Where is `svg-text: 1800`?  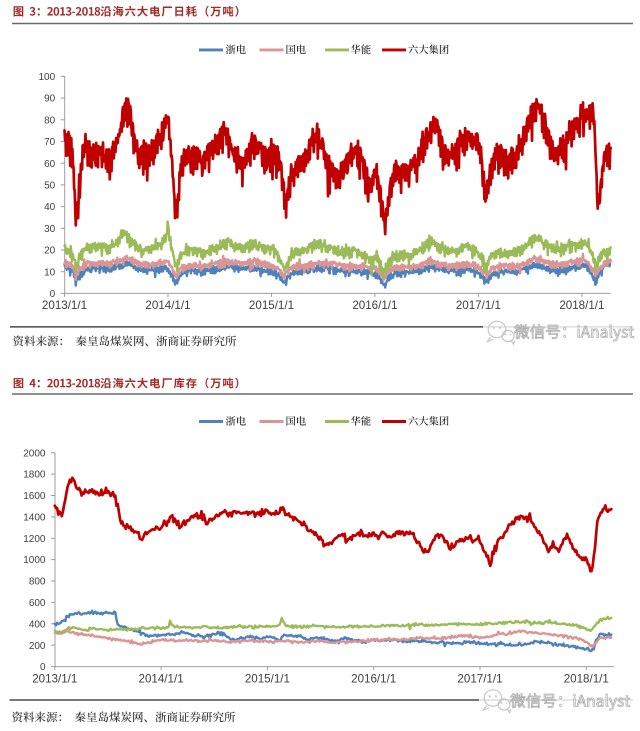 svg-text: 1800 is located at coordinates (34, 475).